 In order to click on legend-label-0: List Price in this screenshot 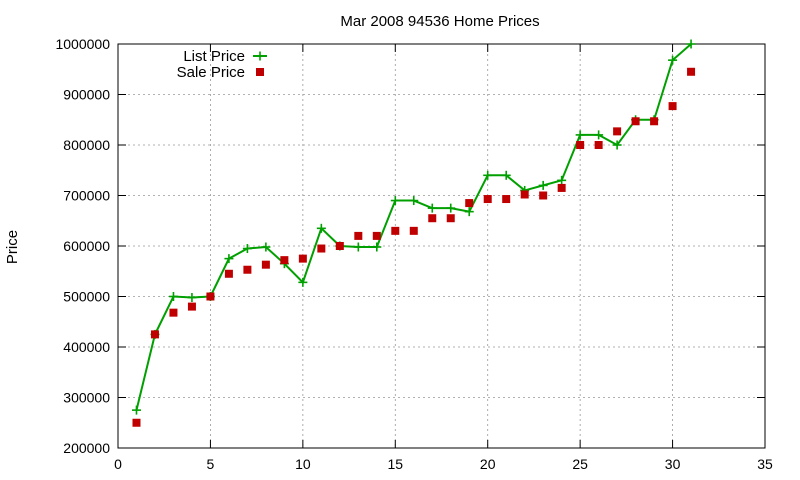, I will do `click(214, 56)`.